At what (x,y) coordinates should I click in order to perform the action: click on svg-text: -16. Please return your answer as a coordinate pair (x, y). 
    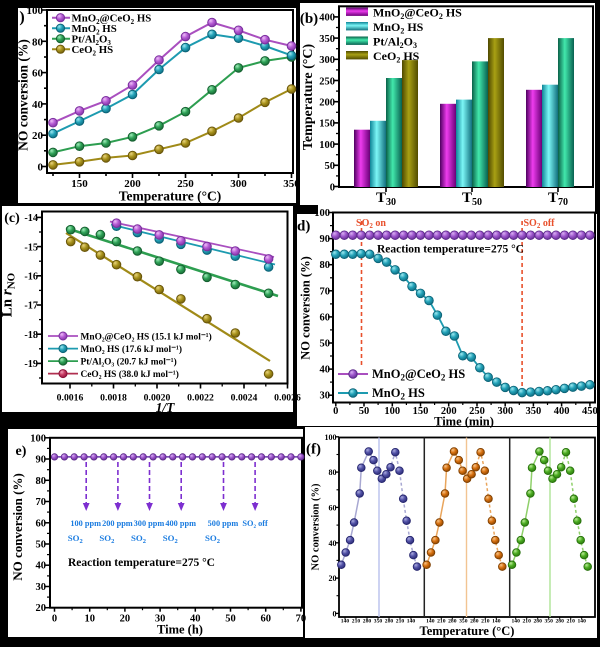
    Looking at the image, I should click on (31, 277).